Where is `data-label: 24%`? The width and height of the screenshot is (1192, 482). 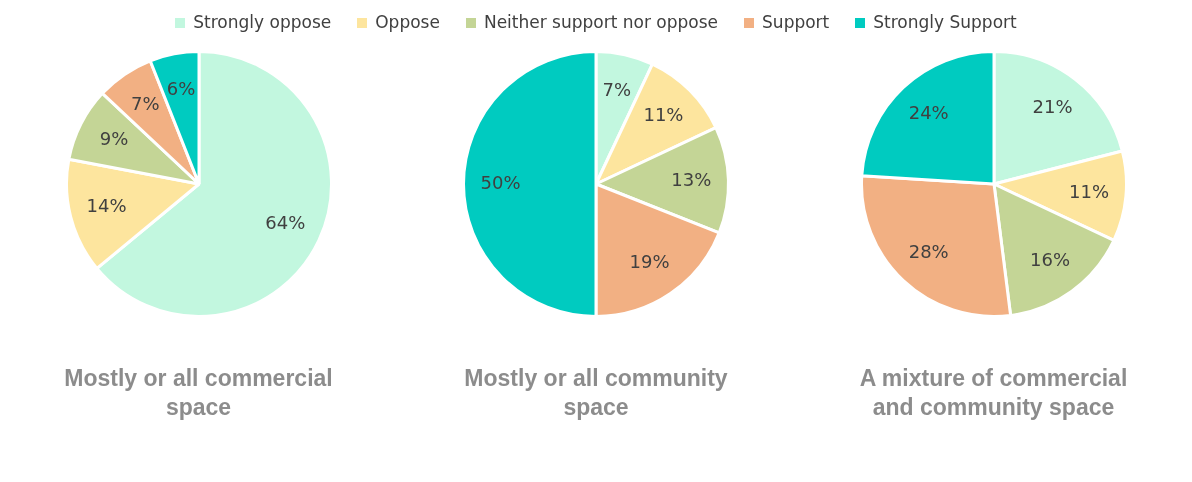 data-label: 24% is located at coordinates (928, 113).